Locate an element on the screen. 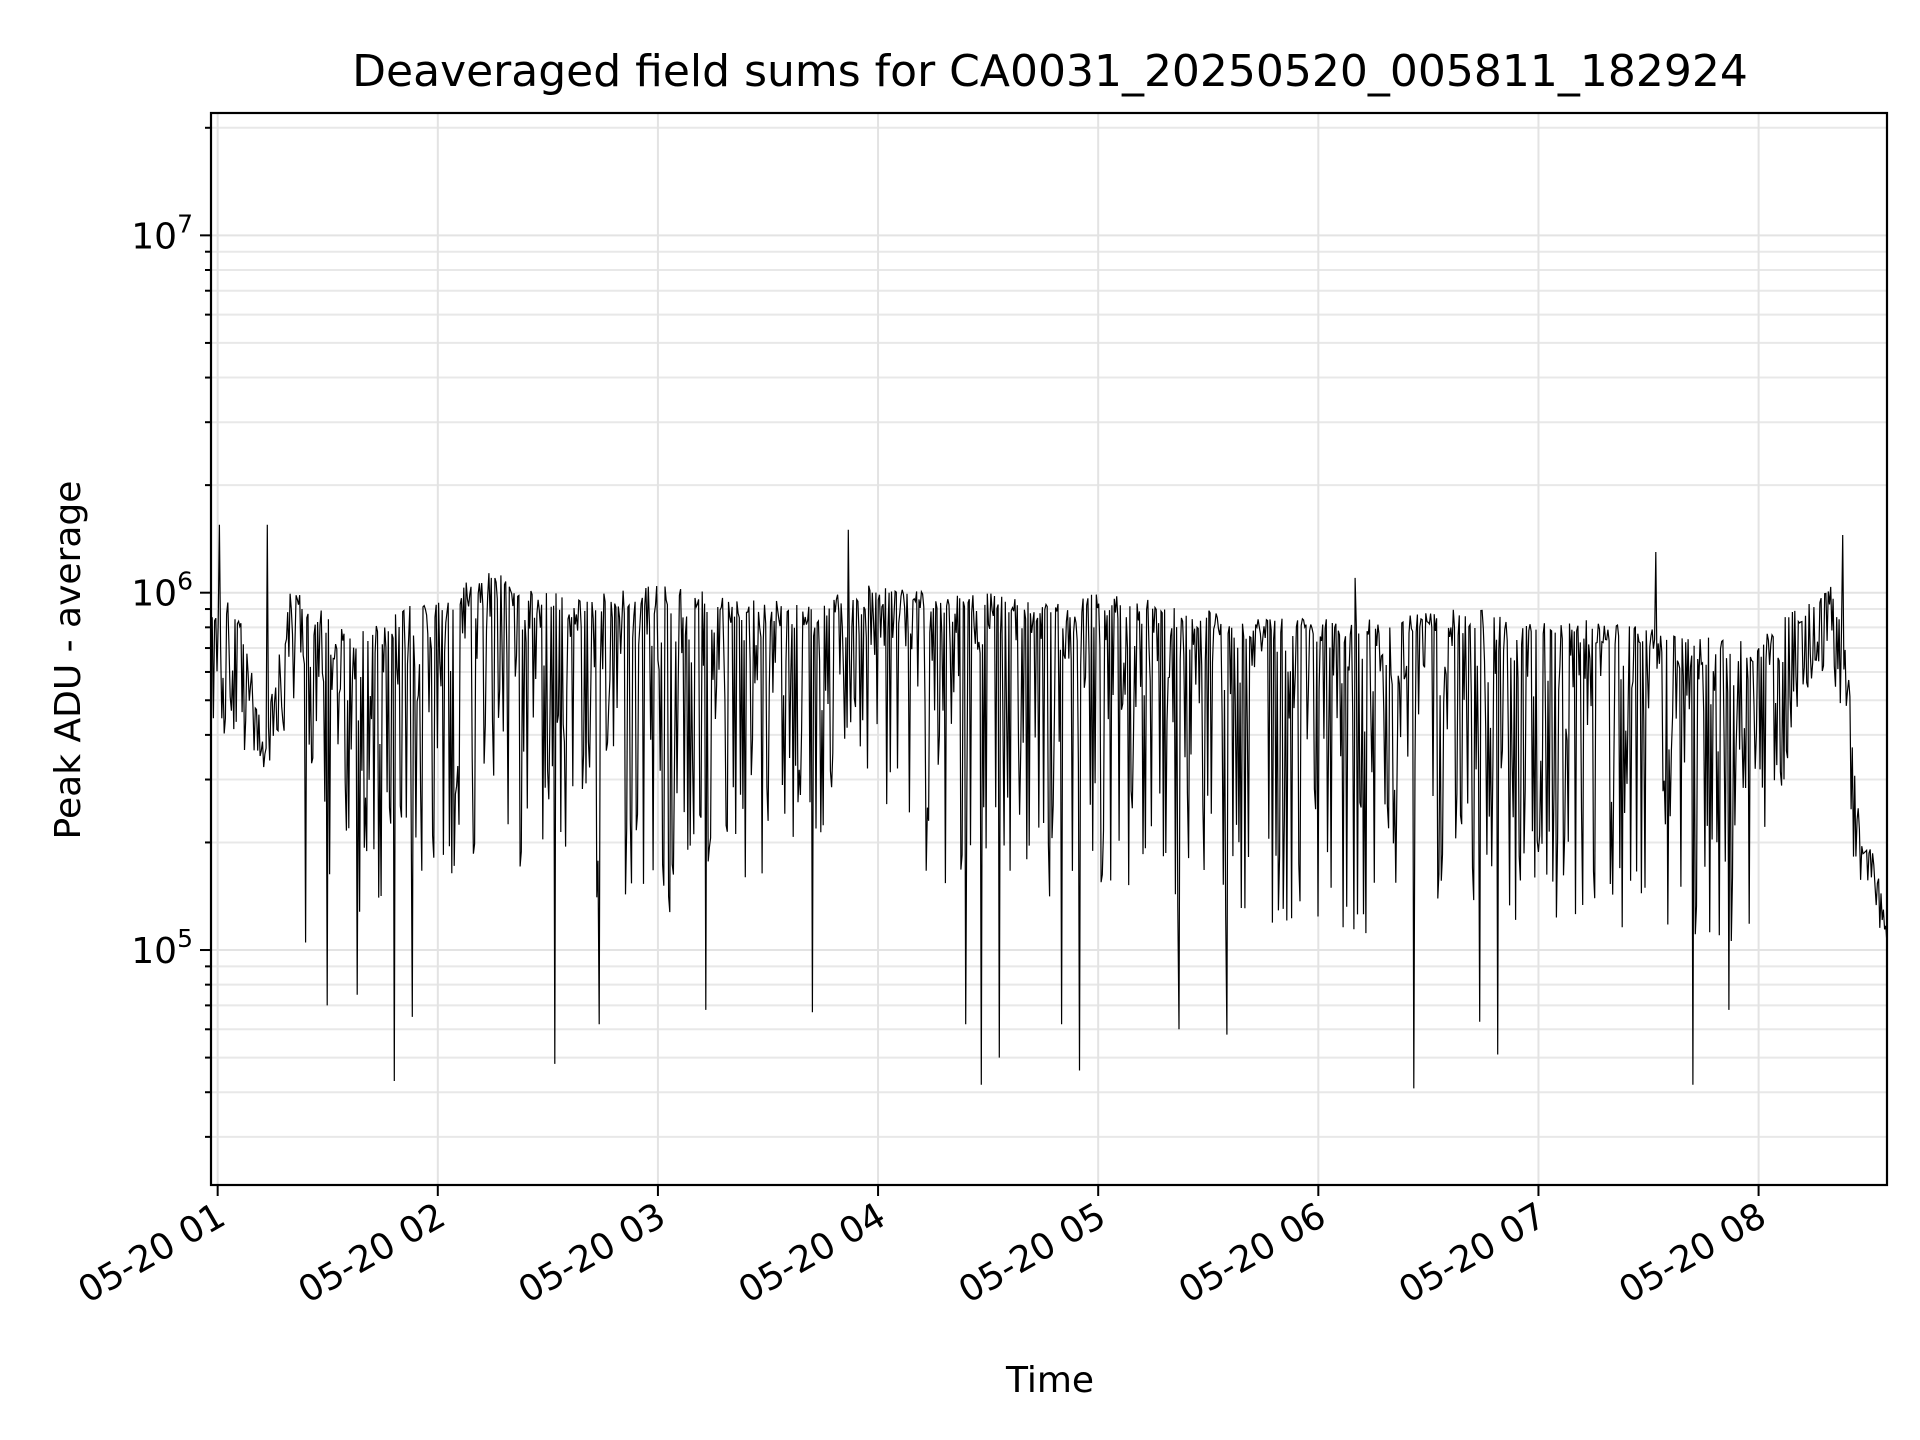  x-tick-label: 05-20 04 is located at coordinates (812, 1253).